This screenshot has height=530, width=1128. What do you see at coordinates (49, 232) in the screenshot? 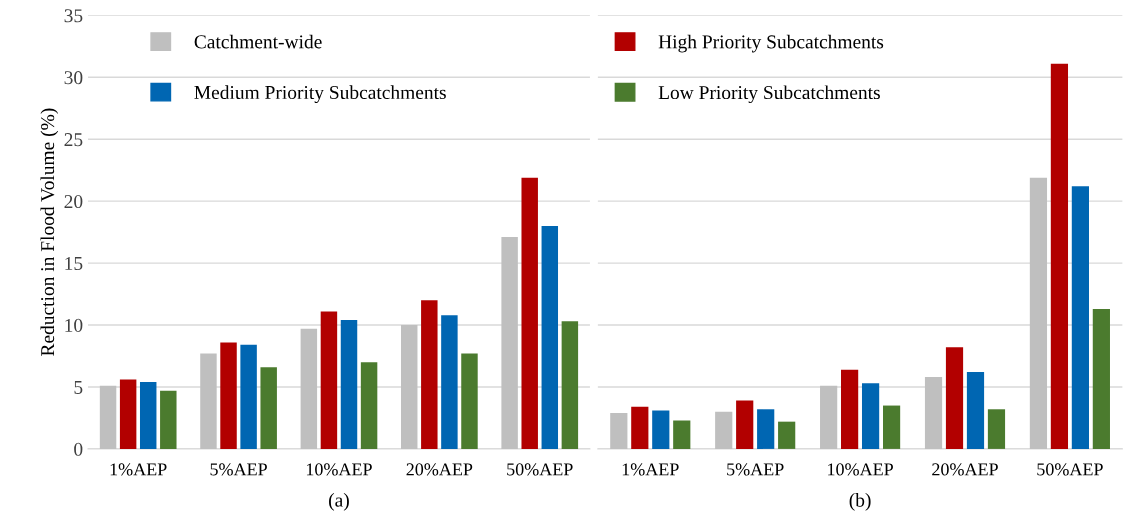
I see `y-axis-title: Reduction in Flood Volume (%)` at bounding box center [49, 232].